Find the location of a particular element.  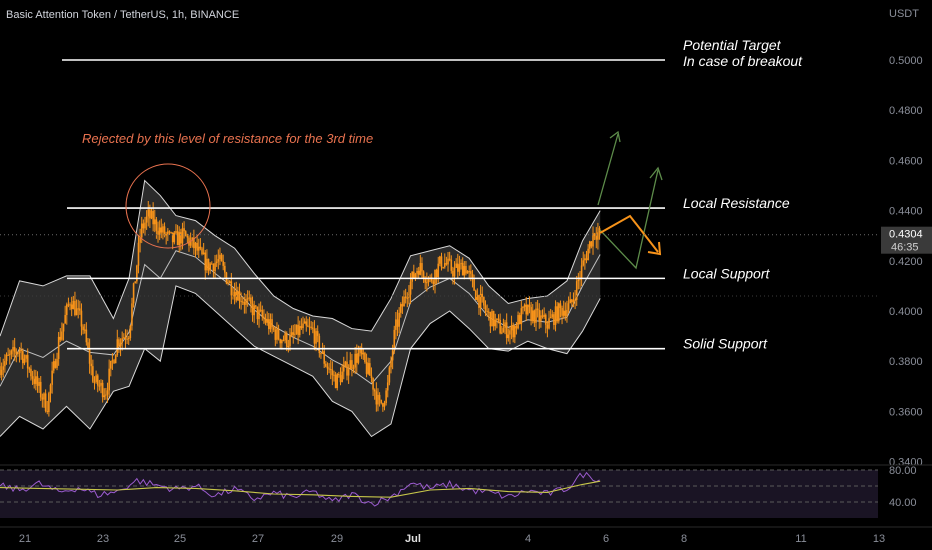

x-tick-label: 6 is located at coordinates (606, 539).